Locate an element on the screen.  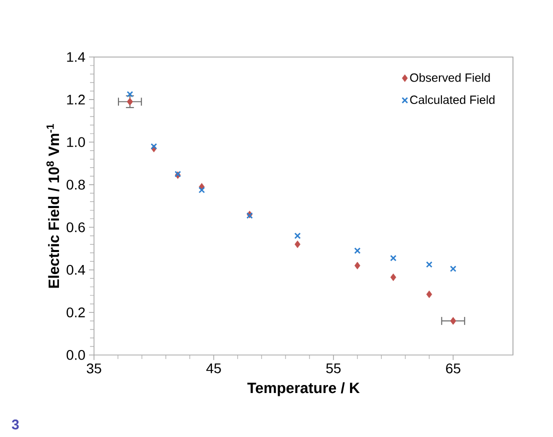
y-tick-label: 0.6 is located at coordinates (75, 227).